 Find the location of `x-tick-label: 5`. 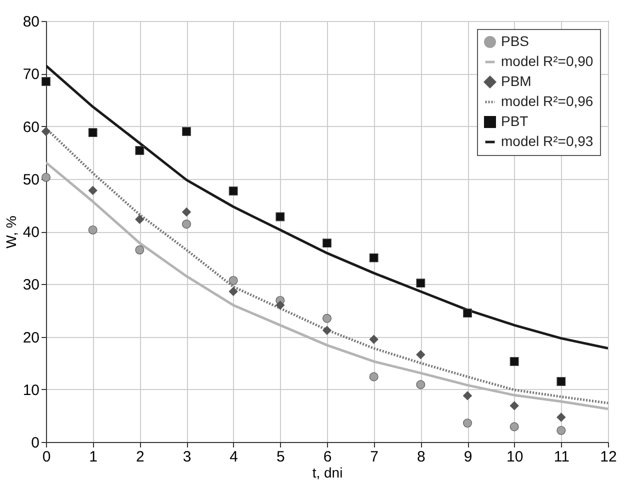

x-tick-label: 5 is located at coordinates (280, 457).